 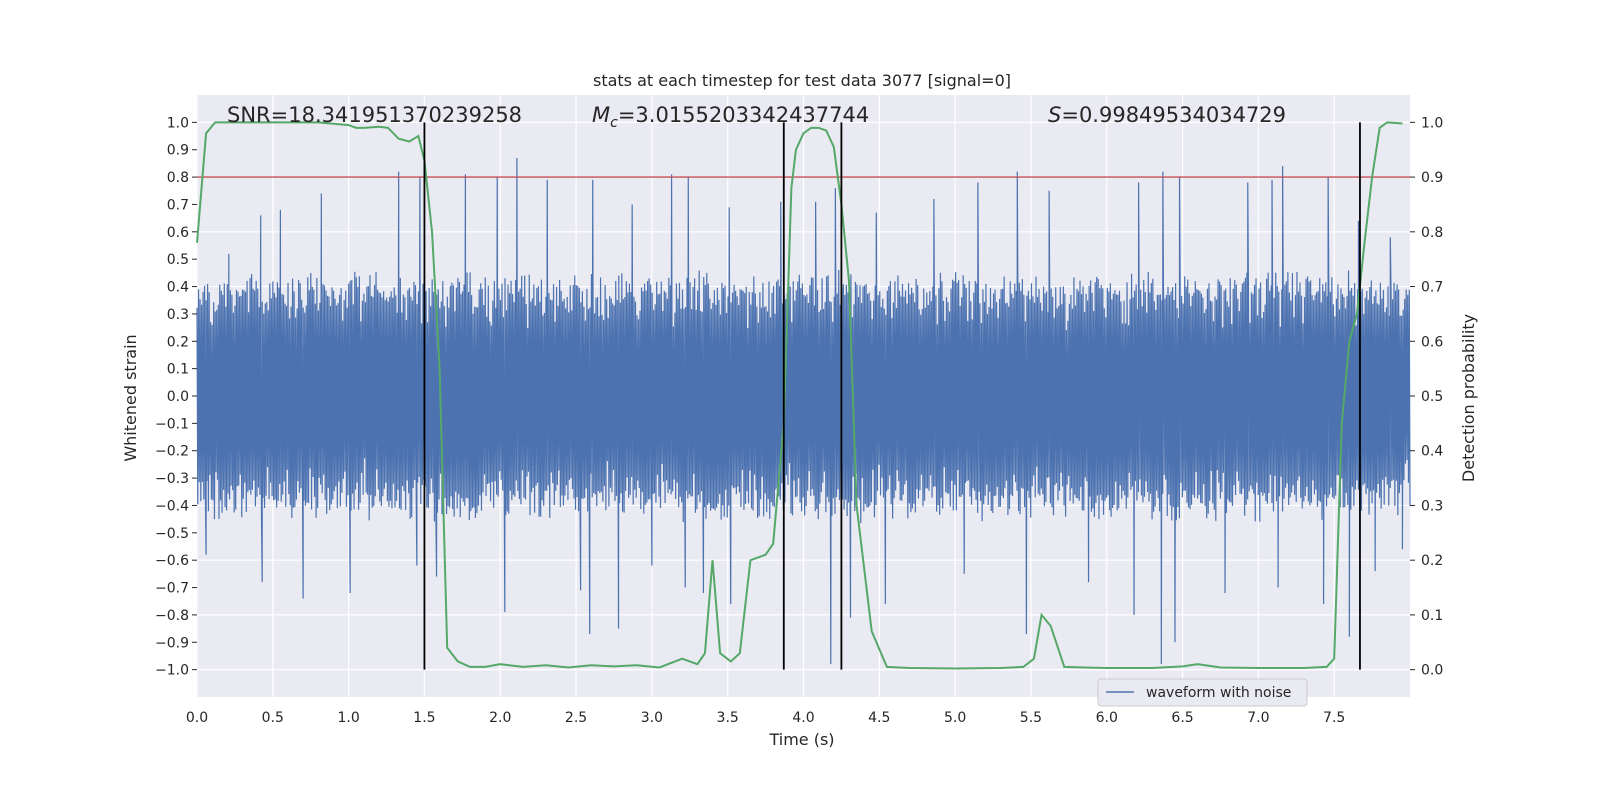 I want to click on x-tick-label: 6.5, so click(x=1182, y=718).